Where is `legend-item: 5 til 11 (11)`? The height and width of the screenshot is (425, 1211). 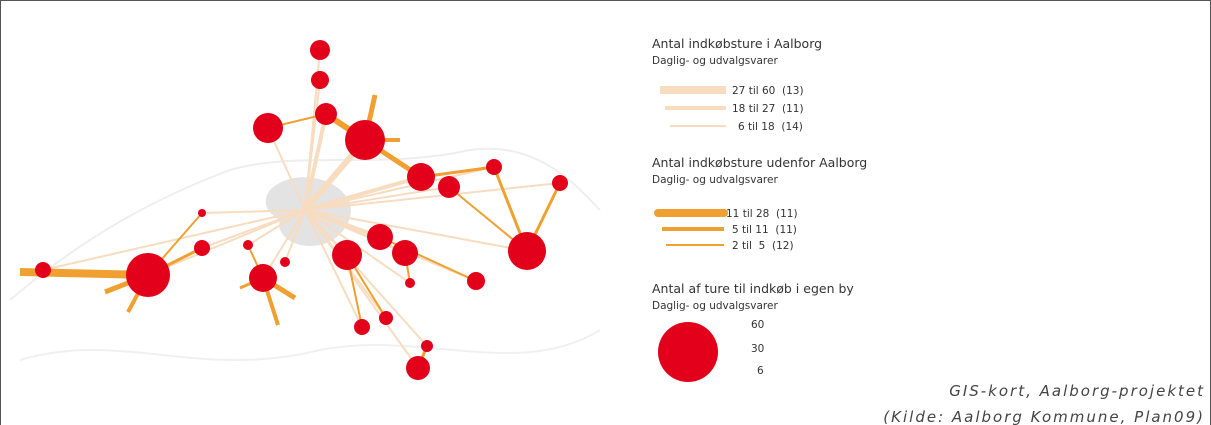
legend-item: 5 til 11 (11) is located at coordinates (764, 230).